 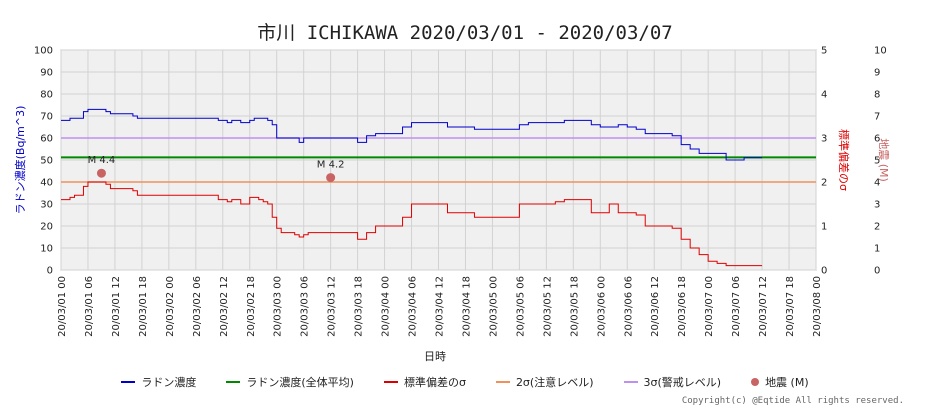 I want to click on legend-item: ラドン濃度(全体平均), so click(x=290, y=382).